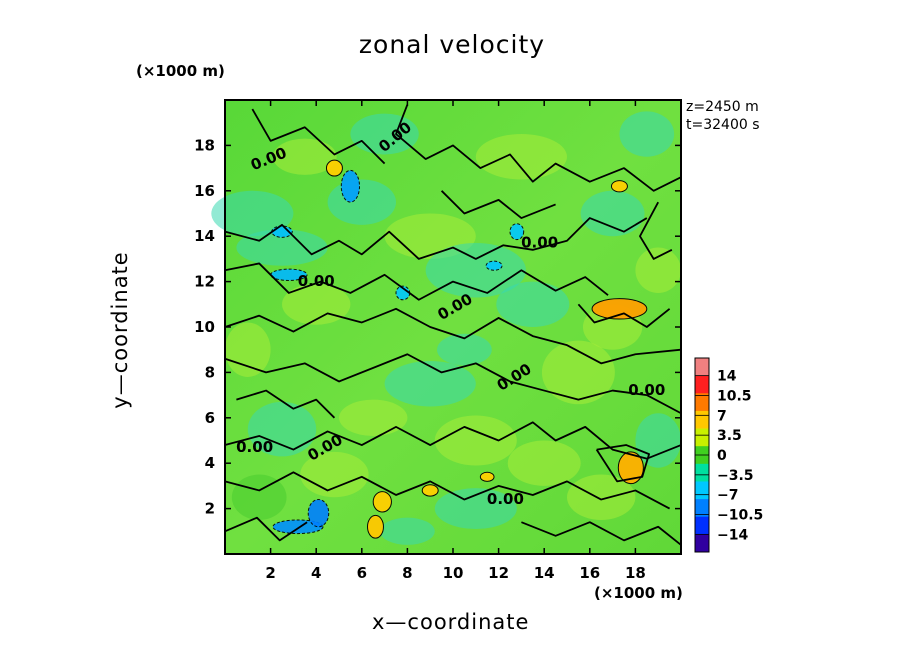 The width and height of the screenshot is (904, 654). I want to click on colorbar-label: −10.5, so click(740, 516).